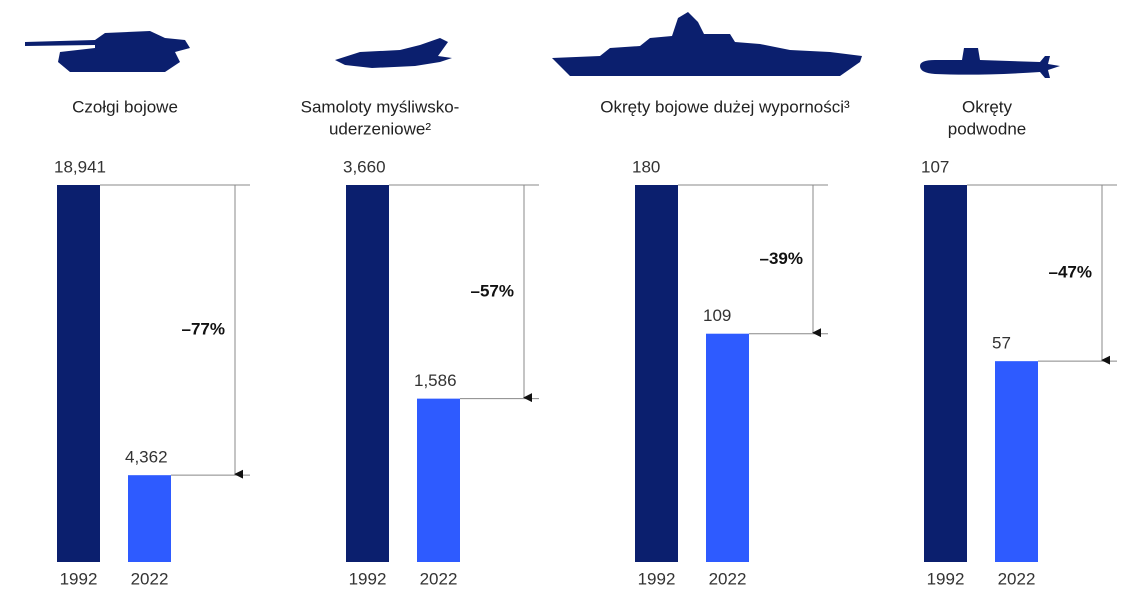 The height and width of the screenshot is (590, 1128). What do you see at coordinates (146, 457) in the screenshot?
I see `value-label: 4,362` at bounding box center [146, 457].